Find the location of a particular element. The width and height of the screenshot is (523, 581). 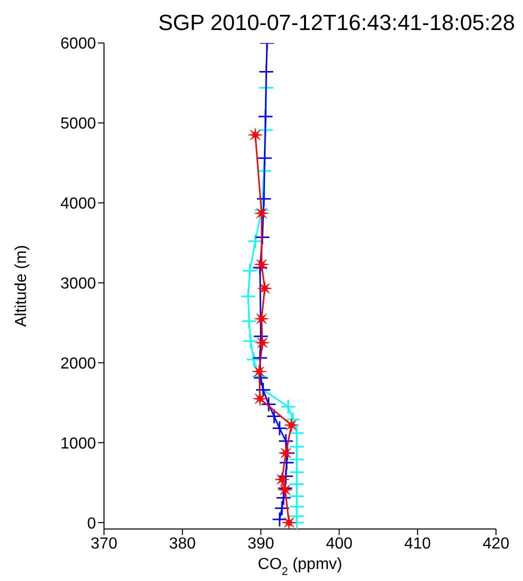

x-tick-label: 410 is located at coordinates (418, 543).